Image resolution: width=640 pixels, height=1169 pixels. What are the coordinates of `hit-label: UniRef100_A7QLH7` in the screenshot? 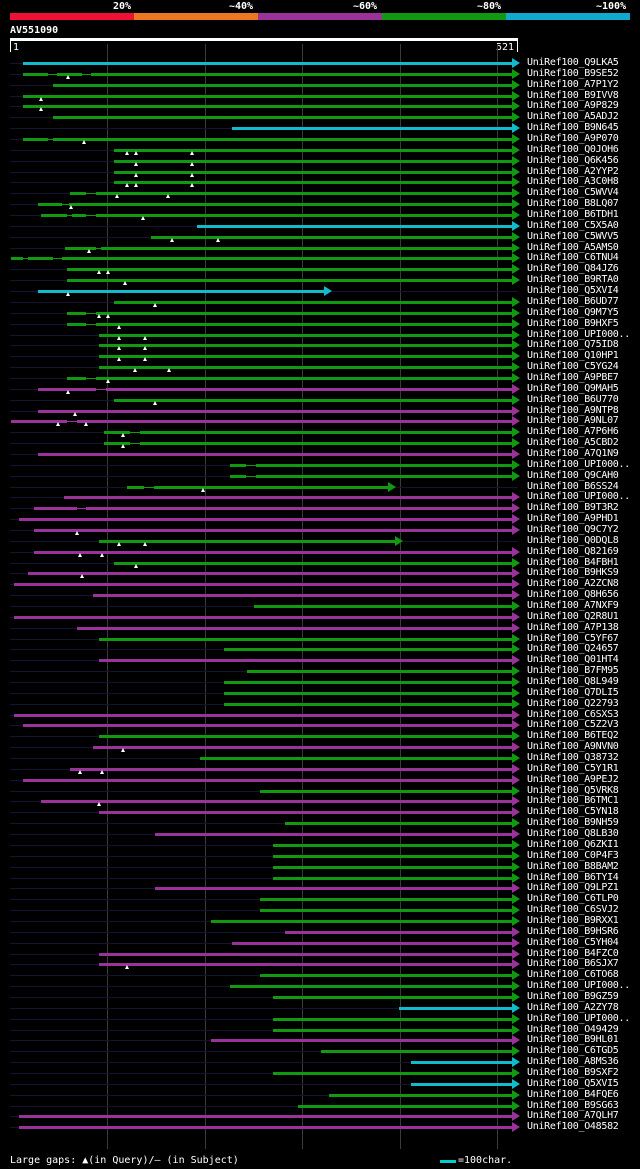 It's located at (573, 1116).